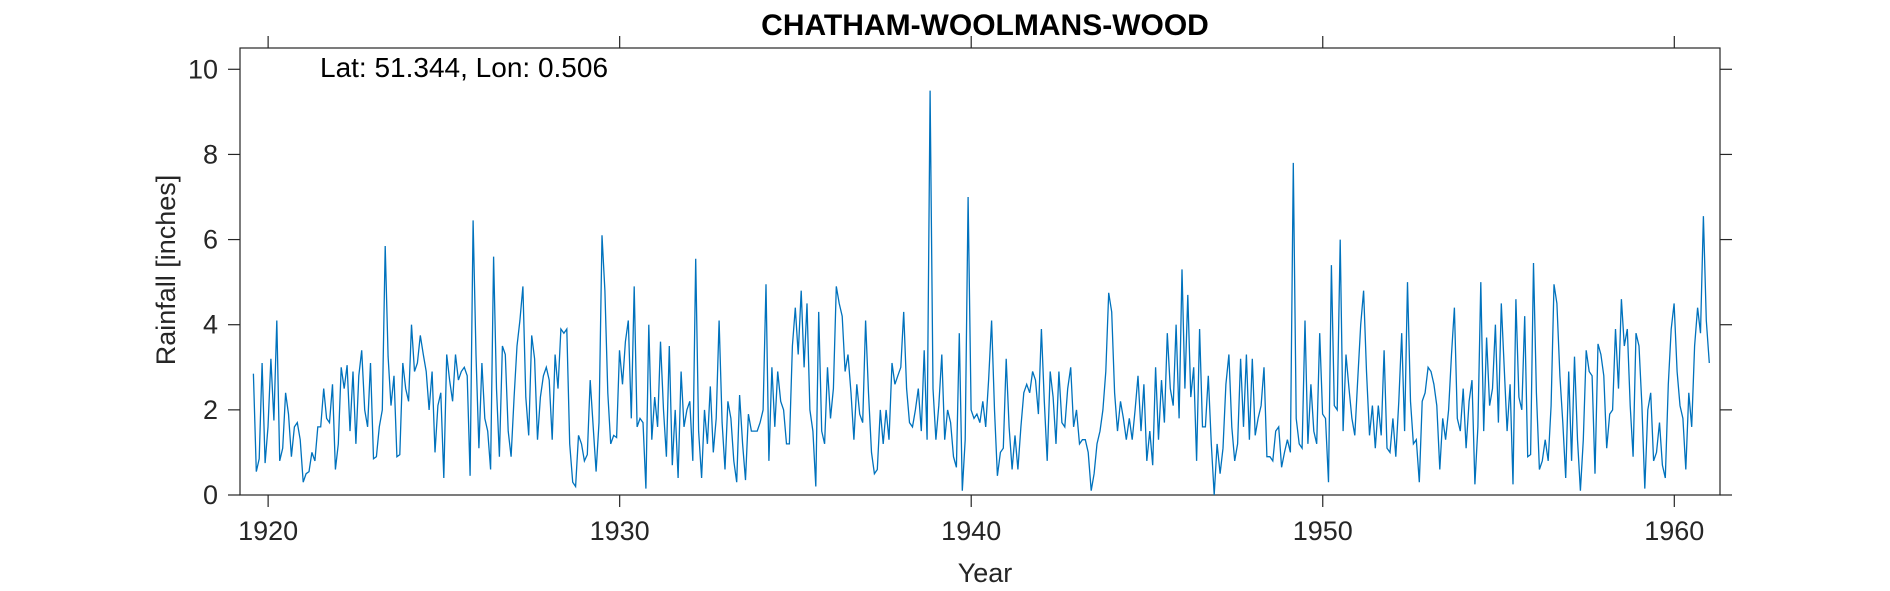  Describe the element at coordinates (268, 531) in the screenshot. I see `x-tick-label: 1920` at that location.